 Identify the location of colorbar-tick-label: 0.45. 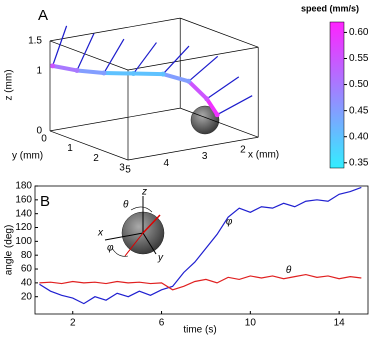
(359, 110).